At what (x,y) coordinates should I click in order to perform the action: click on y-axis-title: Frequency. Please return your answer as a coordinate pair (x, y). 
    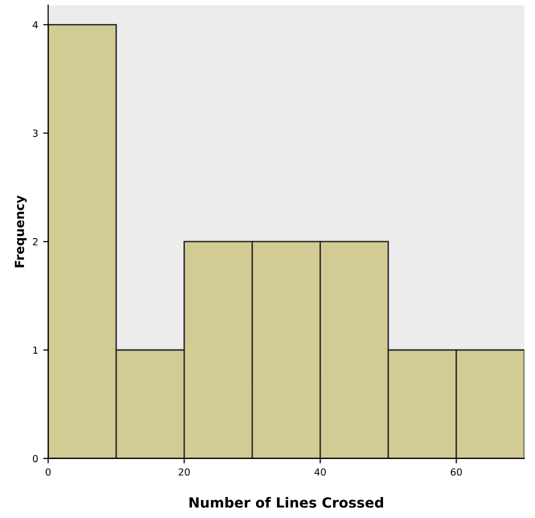
    Looking at the image, I should click on (20, 231).